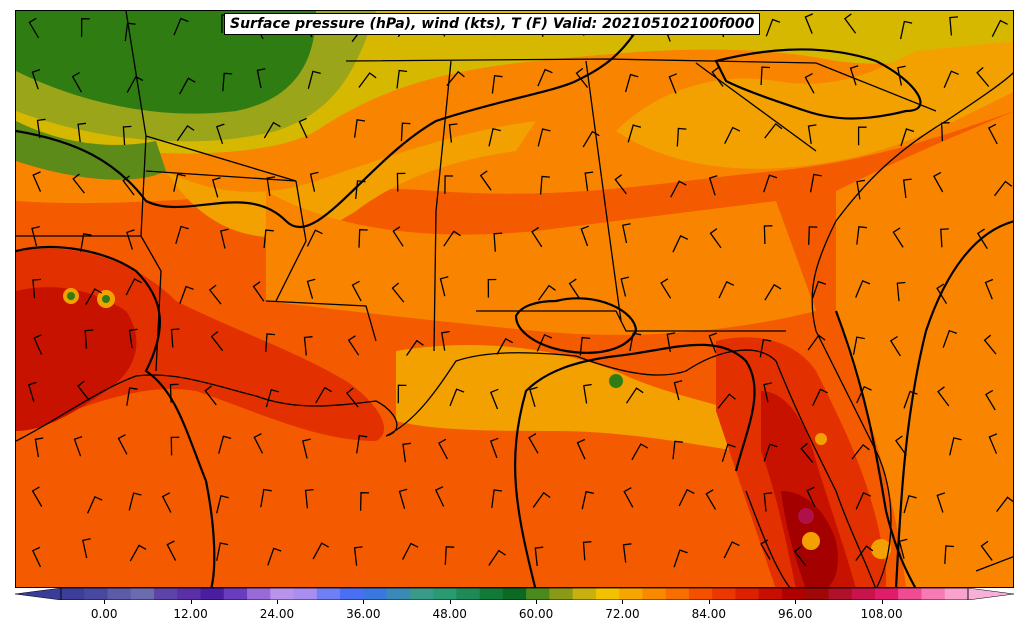 This screenshot has height=633, width=1022. I want to click on colorbar, so click(514, 594).